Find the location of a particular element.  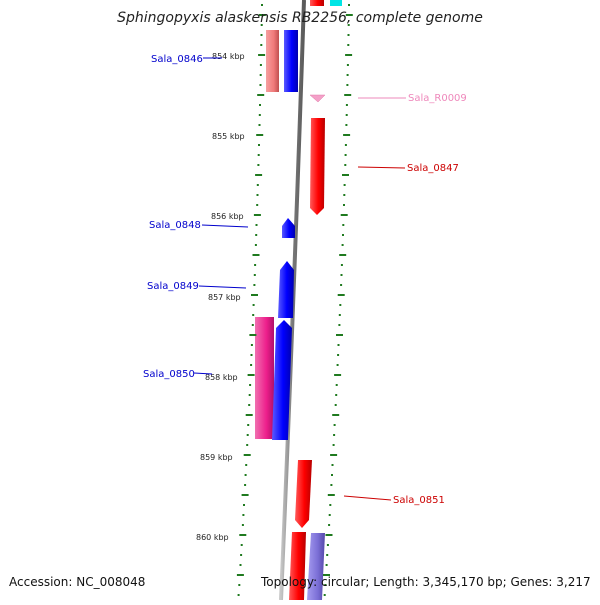

gene-0846-blue is located at coordinates (291, 61).